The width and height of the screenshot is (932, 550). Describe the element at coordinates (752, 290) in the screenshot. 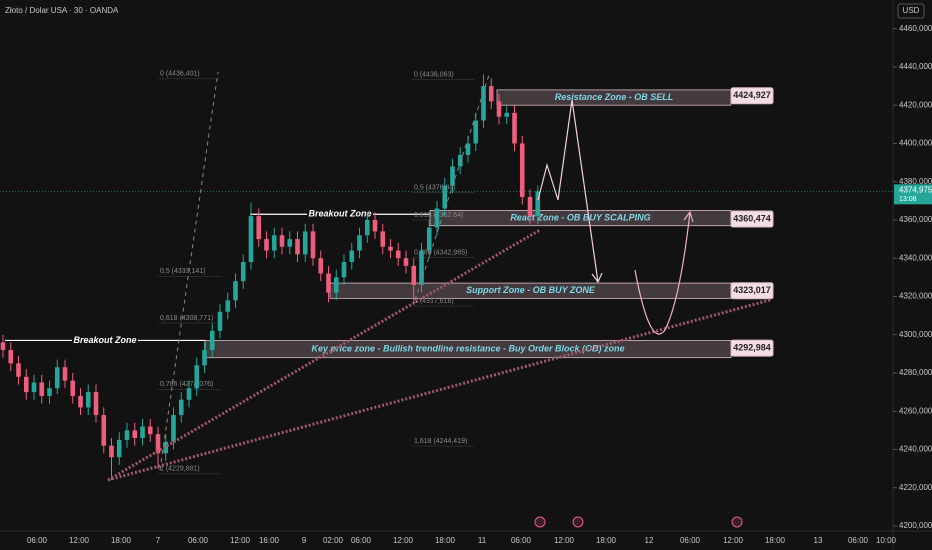

I see `price-tag-label: 4323,017` at that location.